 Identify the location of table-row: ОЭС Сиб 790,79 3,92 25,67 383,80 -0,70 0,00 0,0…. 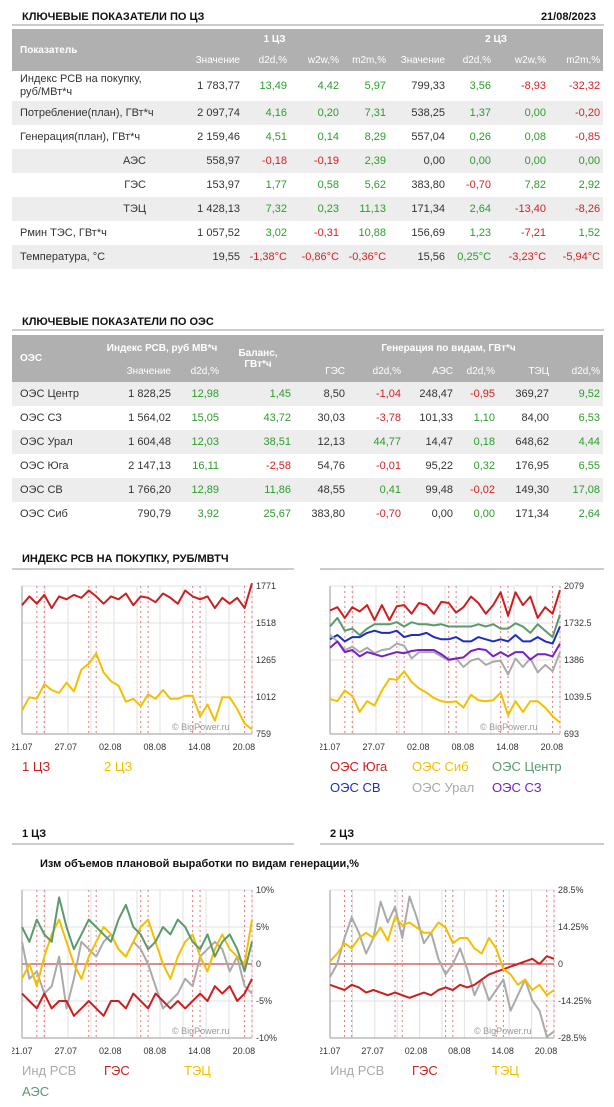
(307, 514).